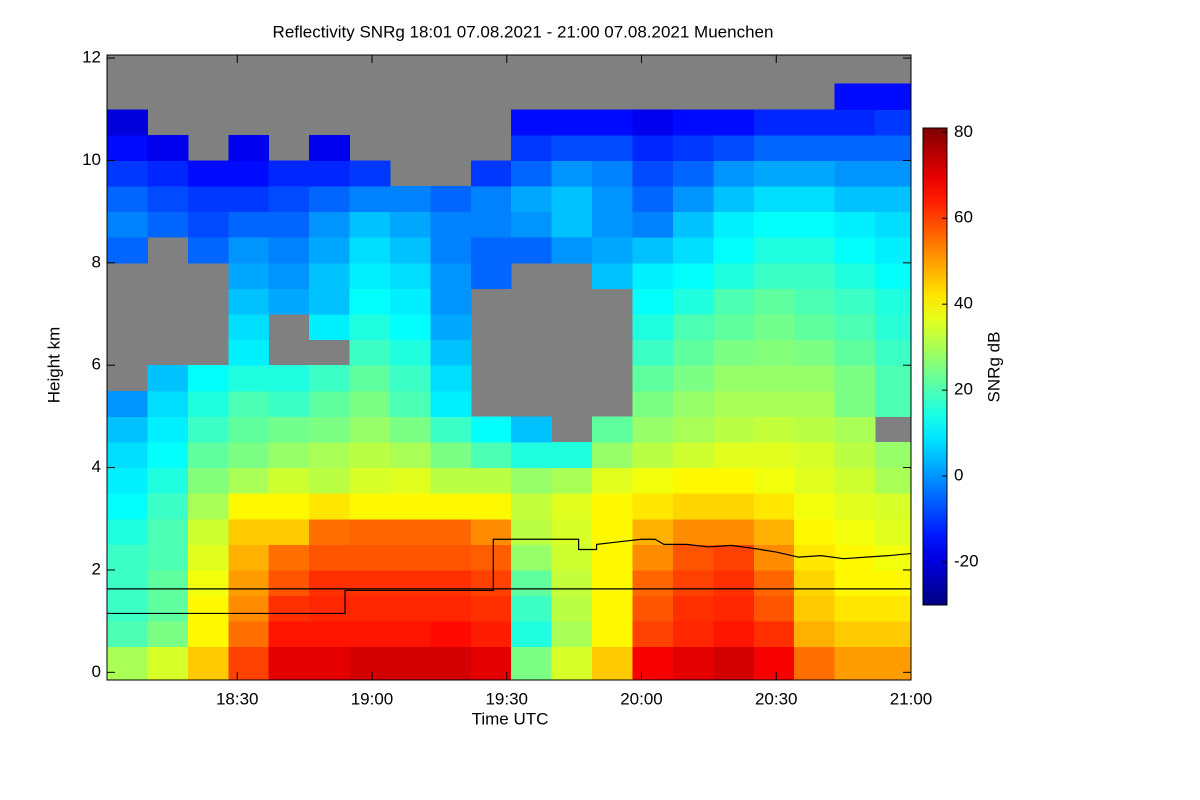 The image size is (1200, 800). What do you see at coordinates (372, 698) in the screenshot?
I see `x-tick-label: 19:00` at bounding box center [372, 698].